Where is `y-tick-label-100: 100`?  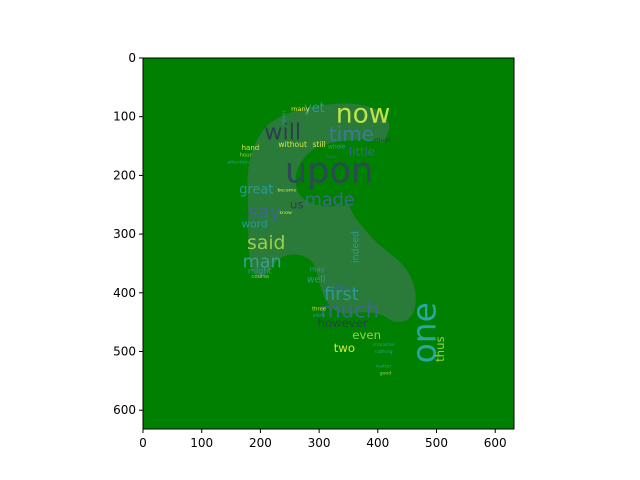 y-tick-label-100: 100 is located at coordinates (124, 117).